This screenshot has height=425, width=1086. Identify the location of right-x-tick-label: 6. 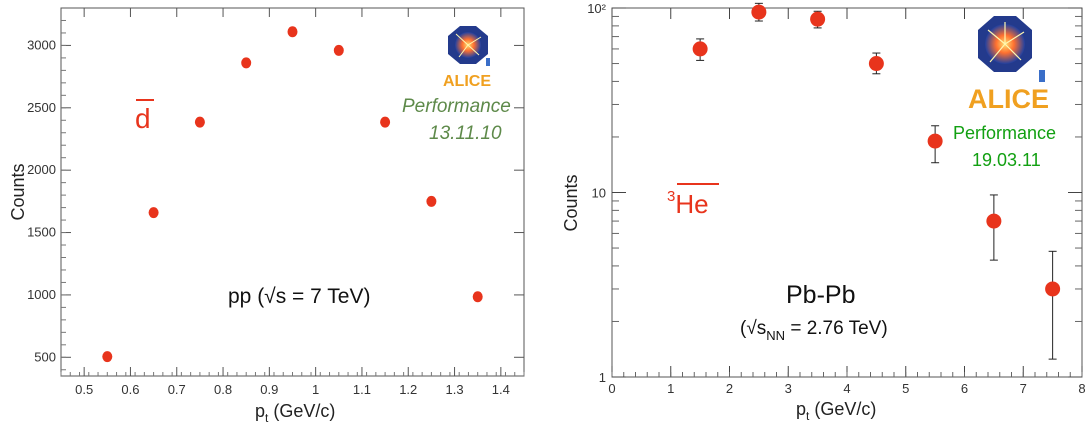
(964, 388).